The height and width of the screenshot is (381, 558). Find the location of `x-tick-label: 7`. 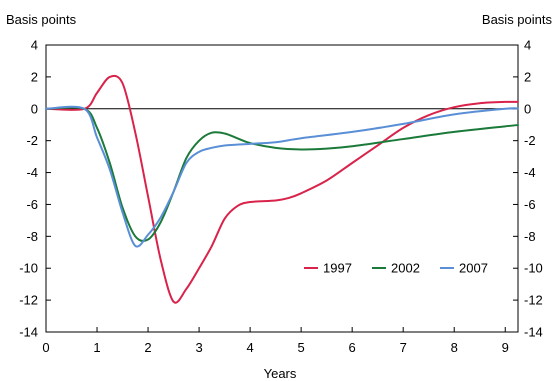

x-tick-label: 7 is located at coordinates (403, 347).